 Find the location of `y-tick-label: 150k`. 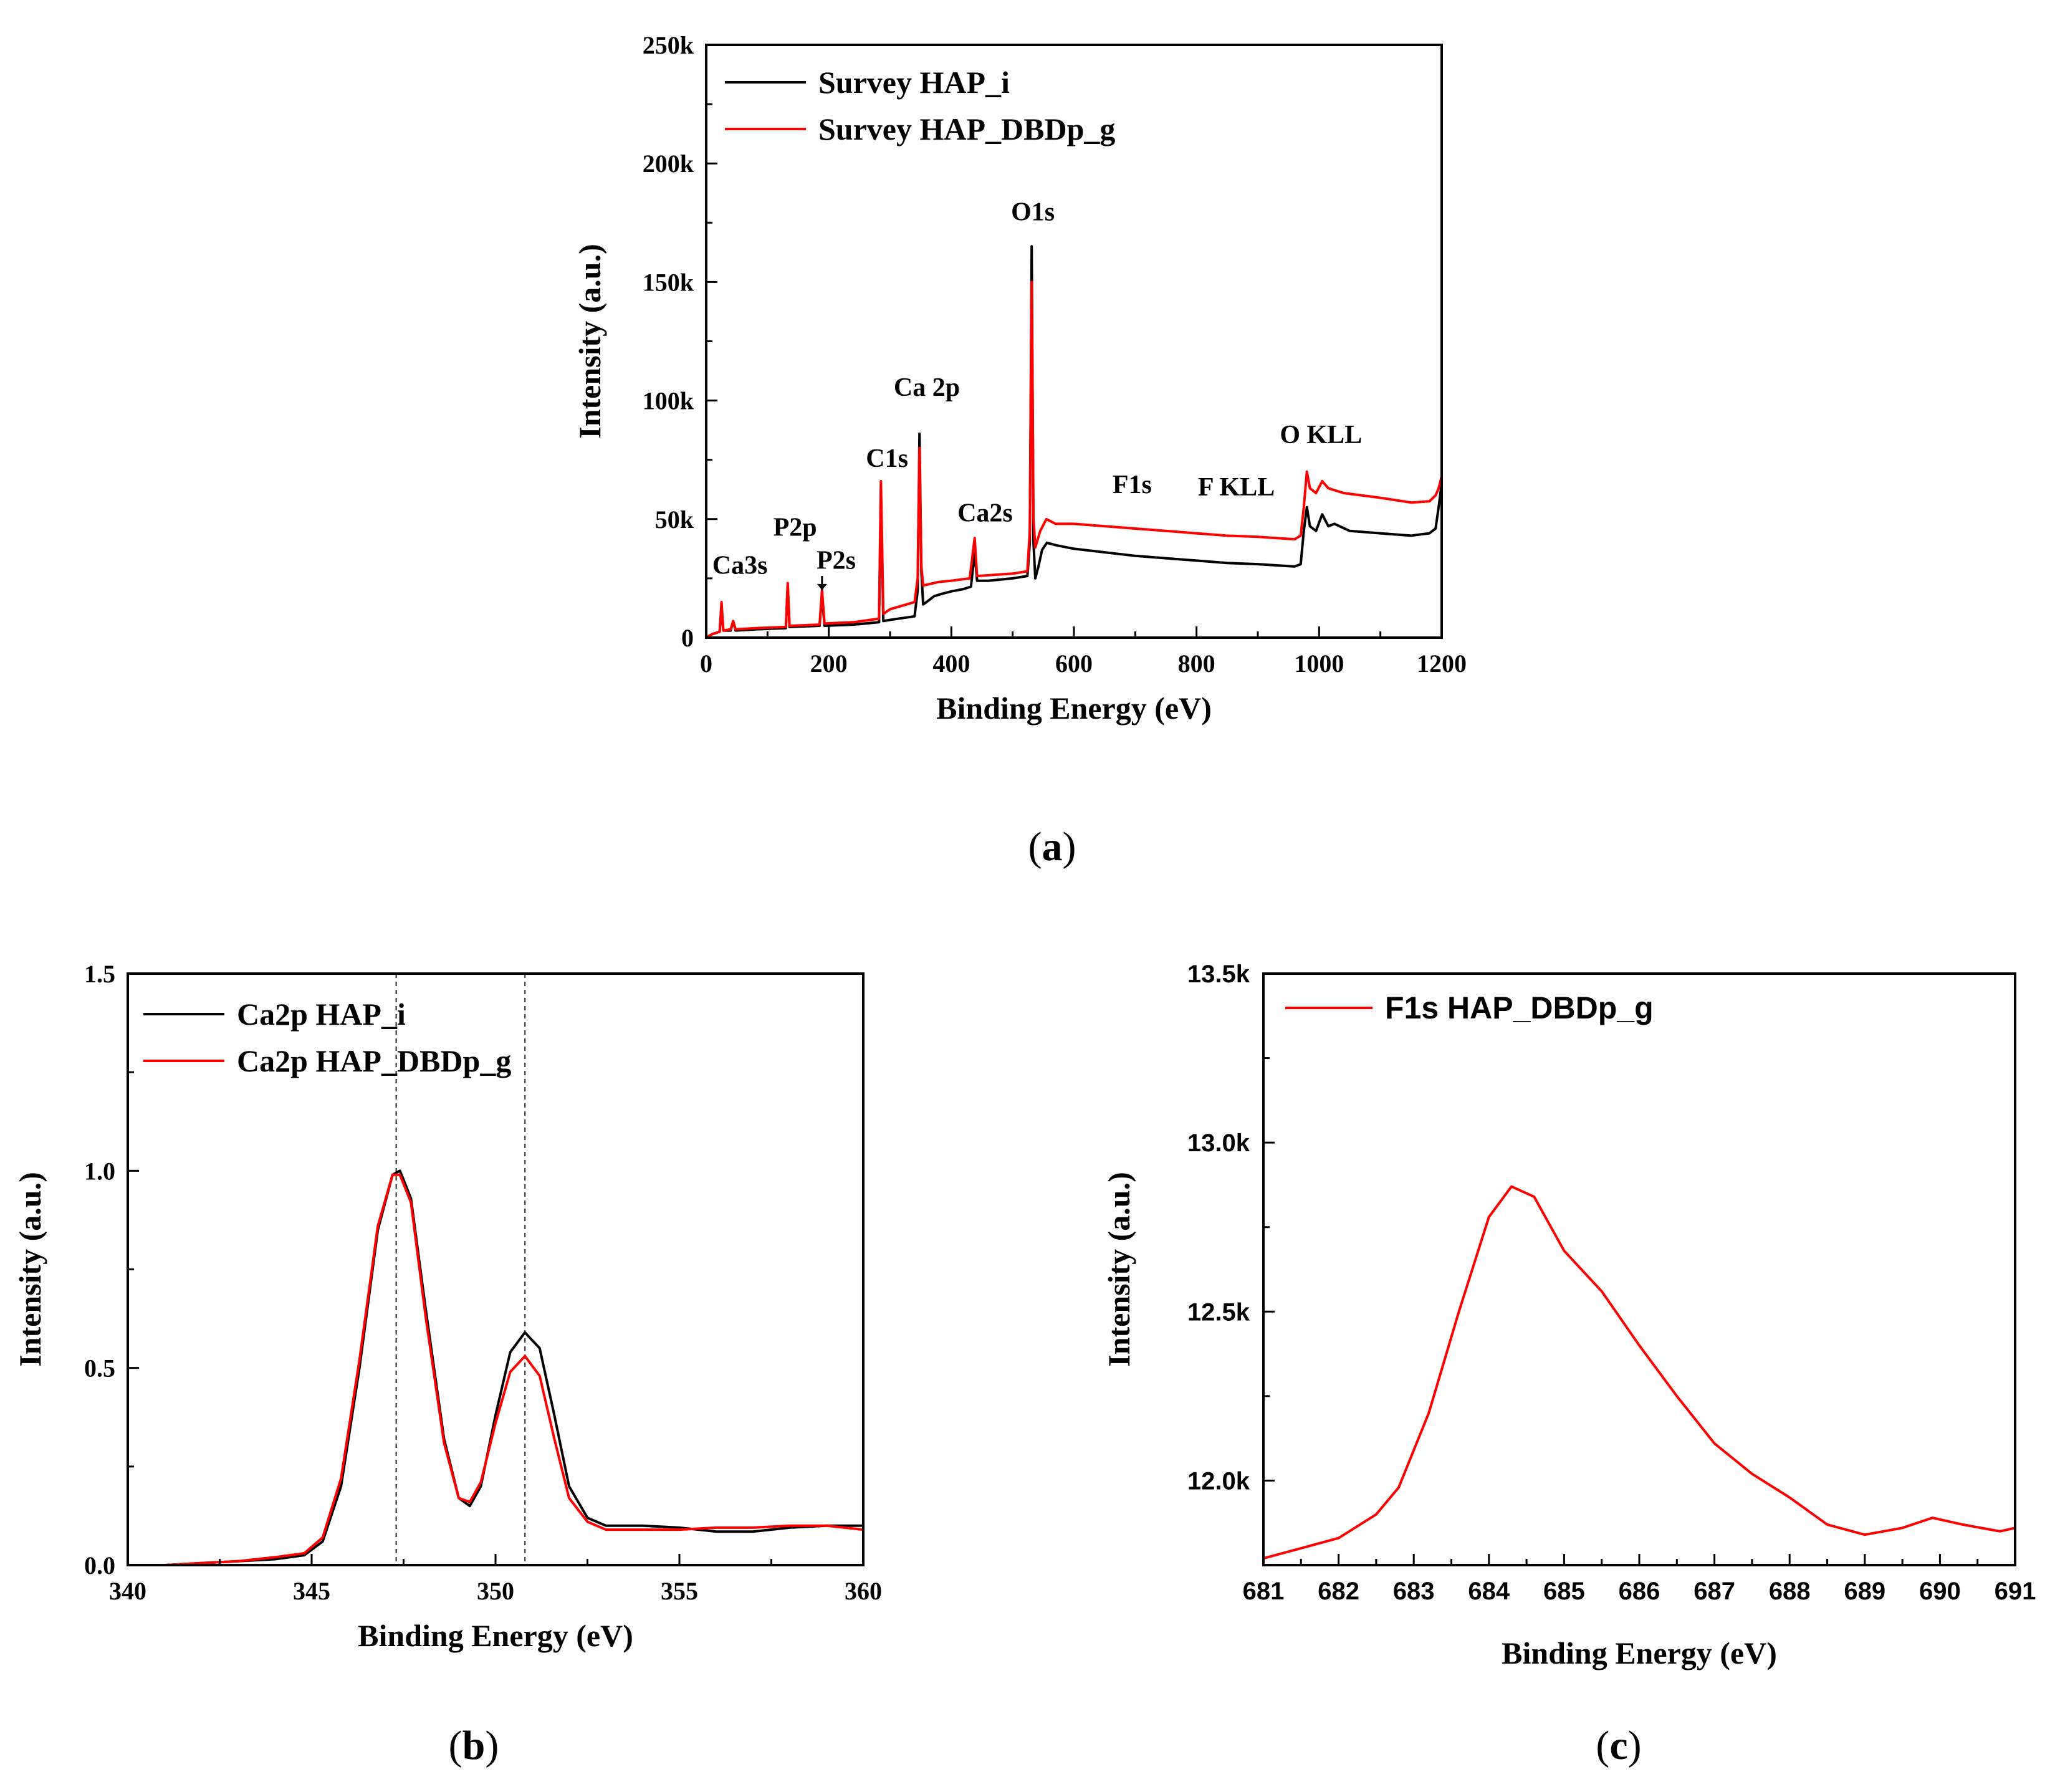

y-tick-label: 150k is located at coordinates (668, 282).